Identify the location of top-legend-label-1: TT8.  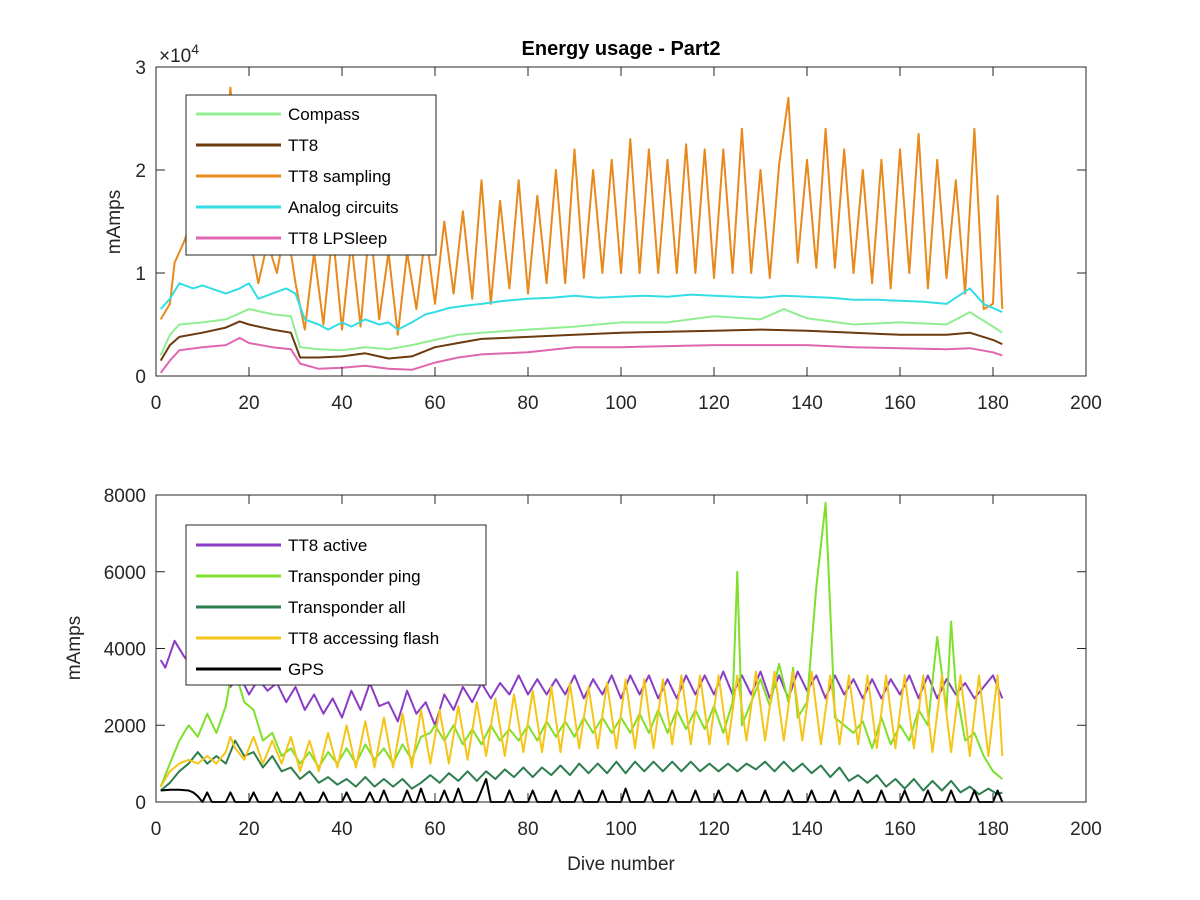
(303, 145).